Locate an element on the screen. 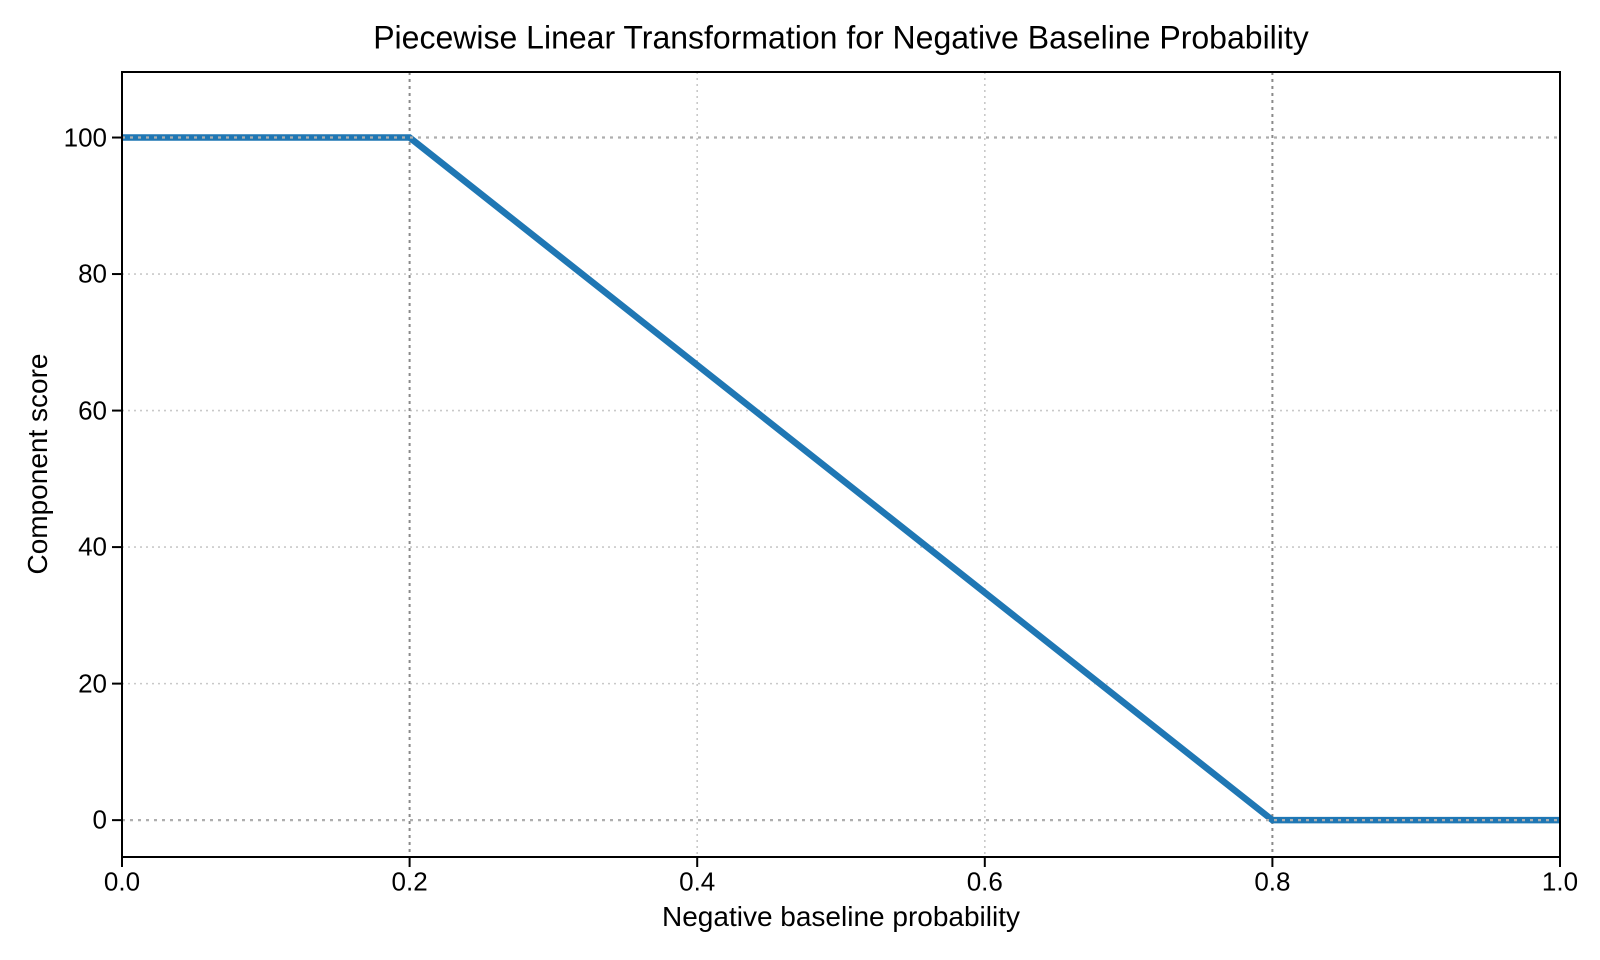  y-tick-label: 20 is located at coordinates (92, 683).